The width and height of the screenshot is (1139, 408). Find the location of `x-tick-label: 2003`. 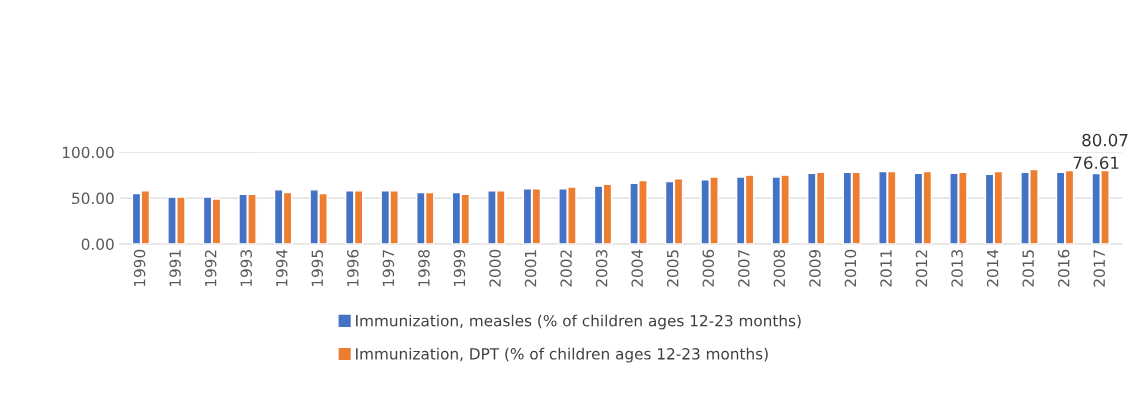

x-tick-label: 2003 is located at coordinates (601, 268).